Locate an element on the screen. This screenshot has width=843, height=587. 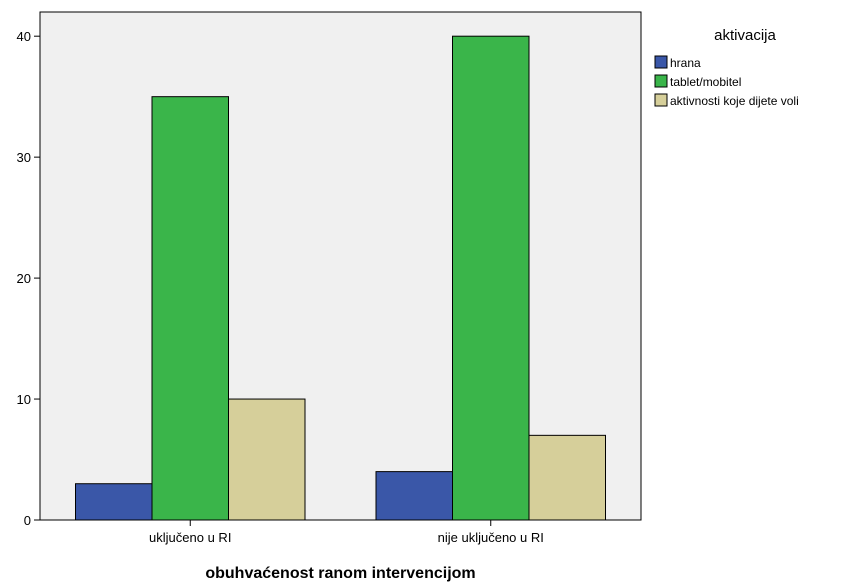
y-tick-label: 30 is located at coordinates (24, 157).